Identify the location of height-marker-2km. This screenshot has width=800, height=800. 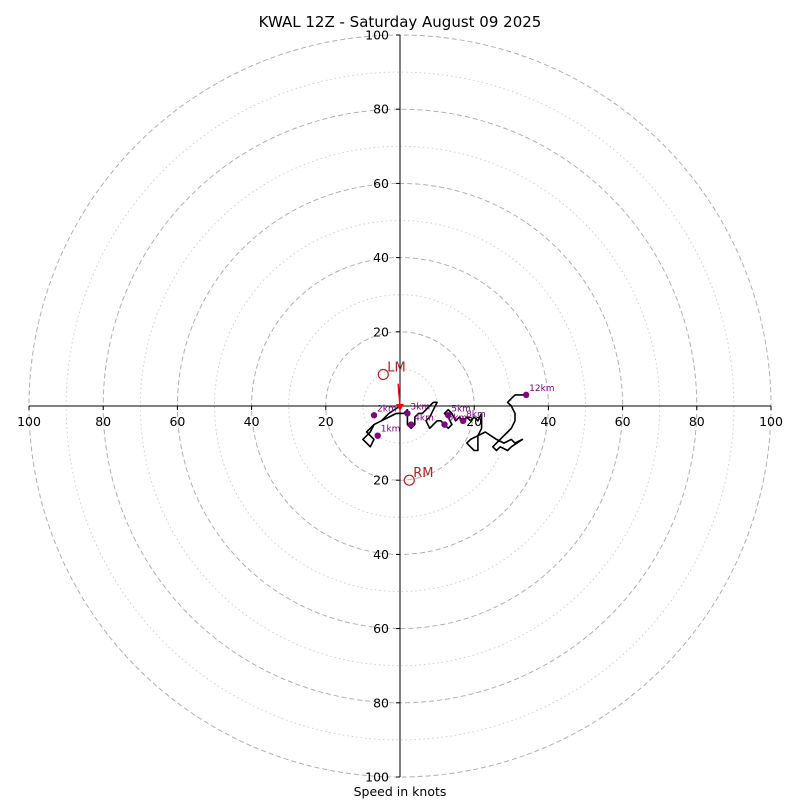
(374, 415).